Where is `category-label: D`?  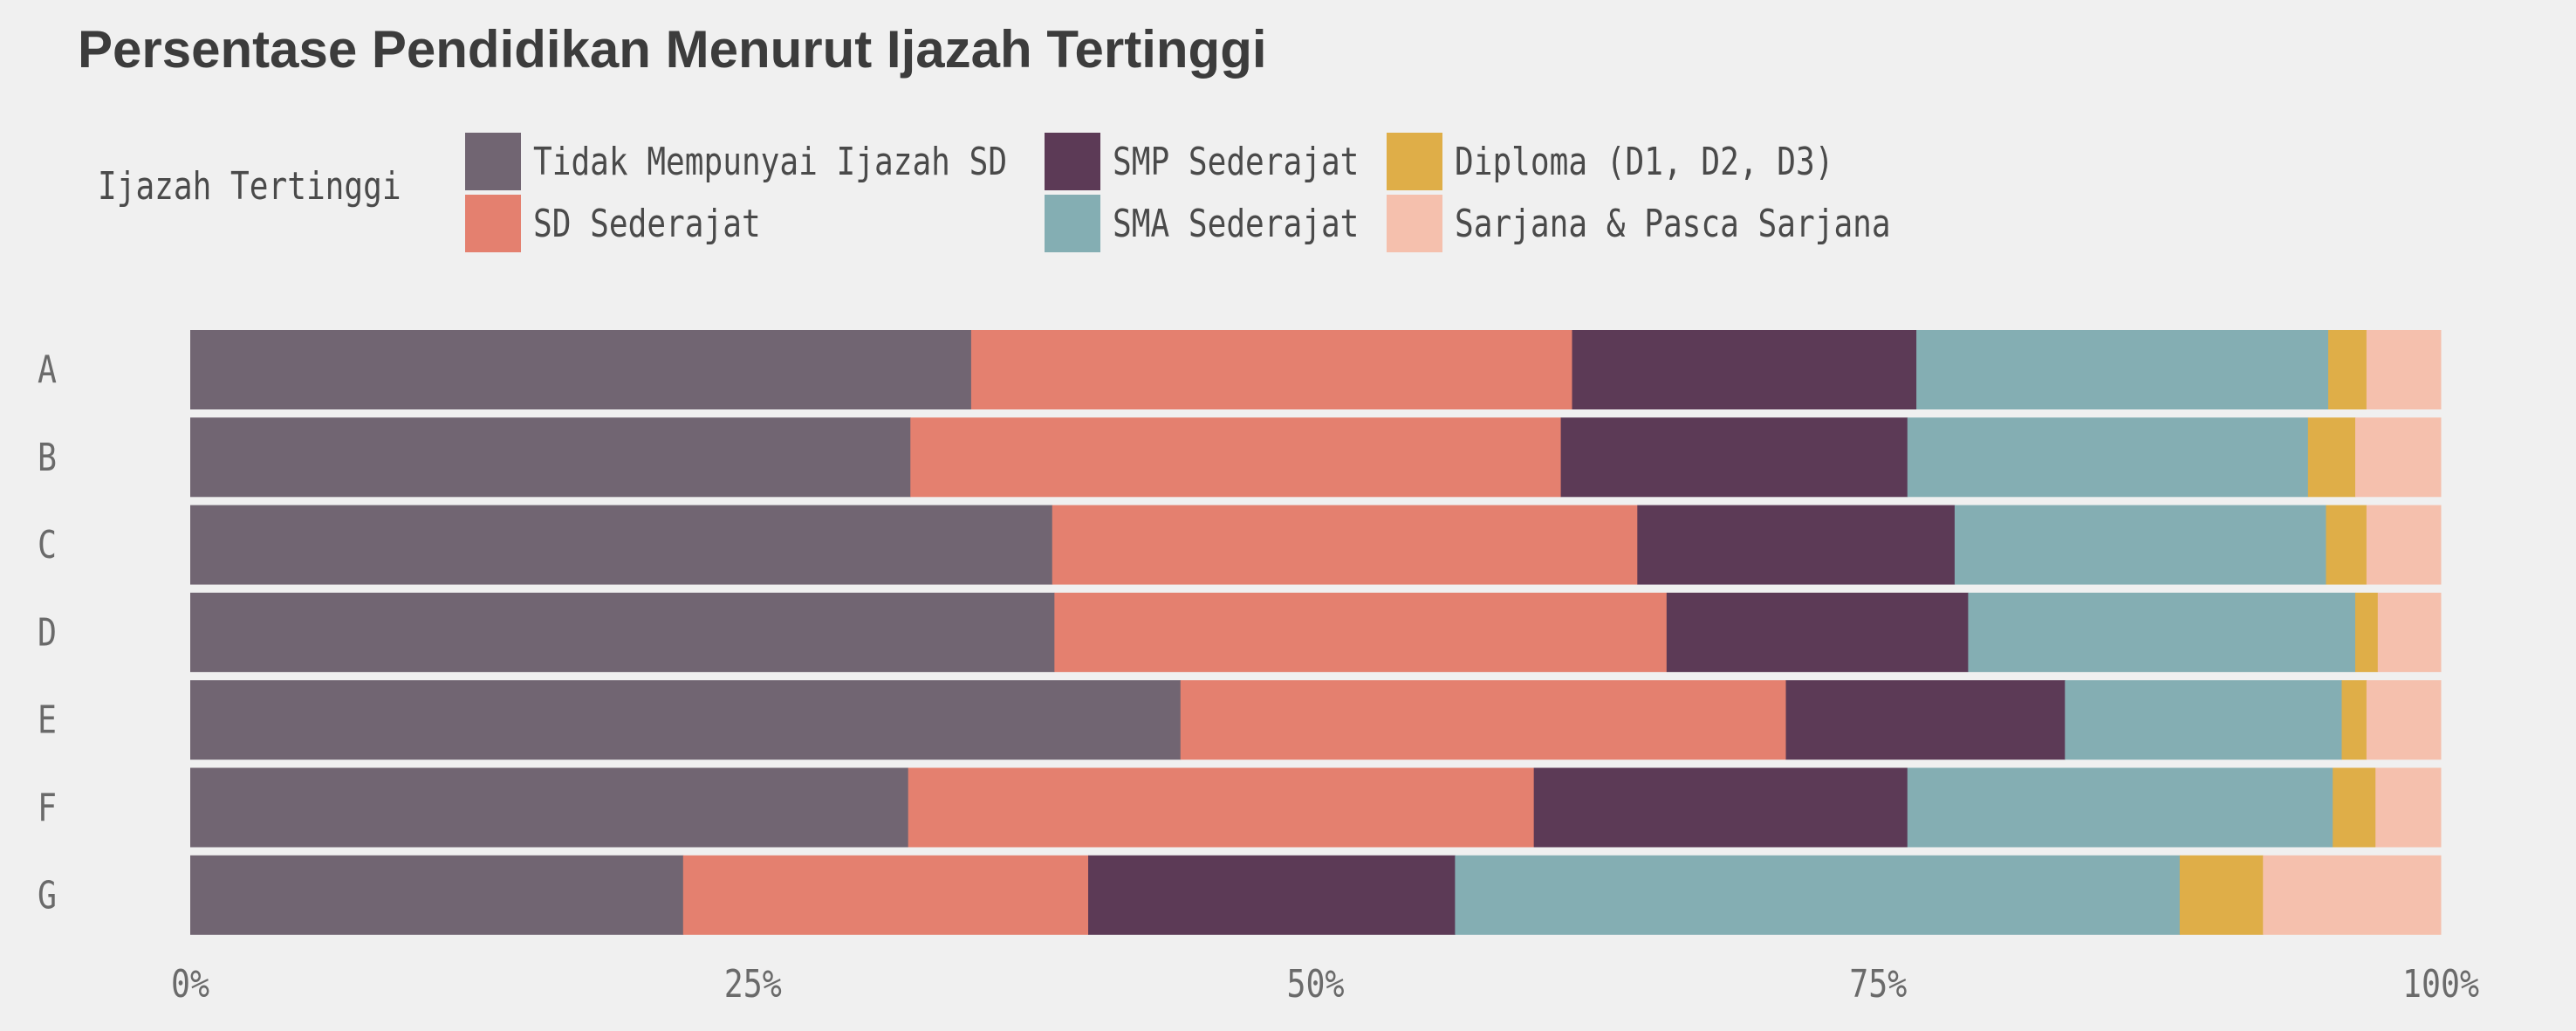 category-label: D is located at coordinates (48, 632).